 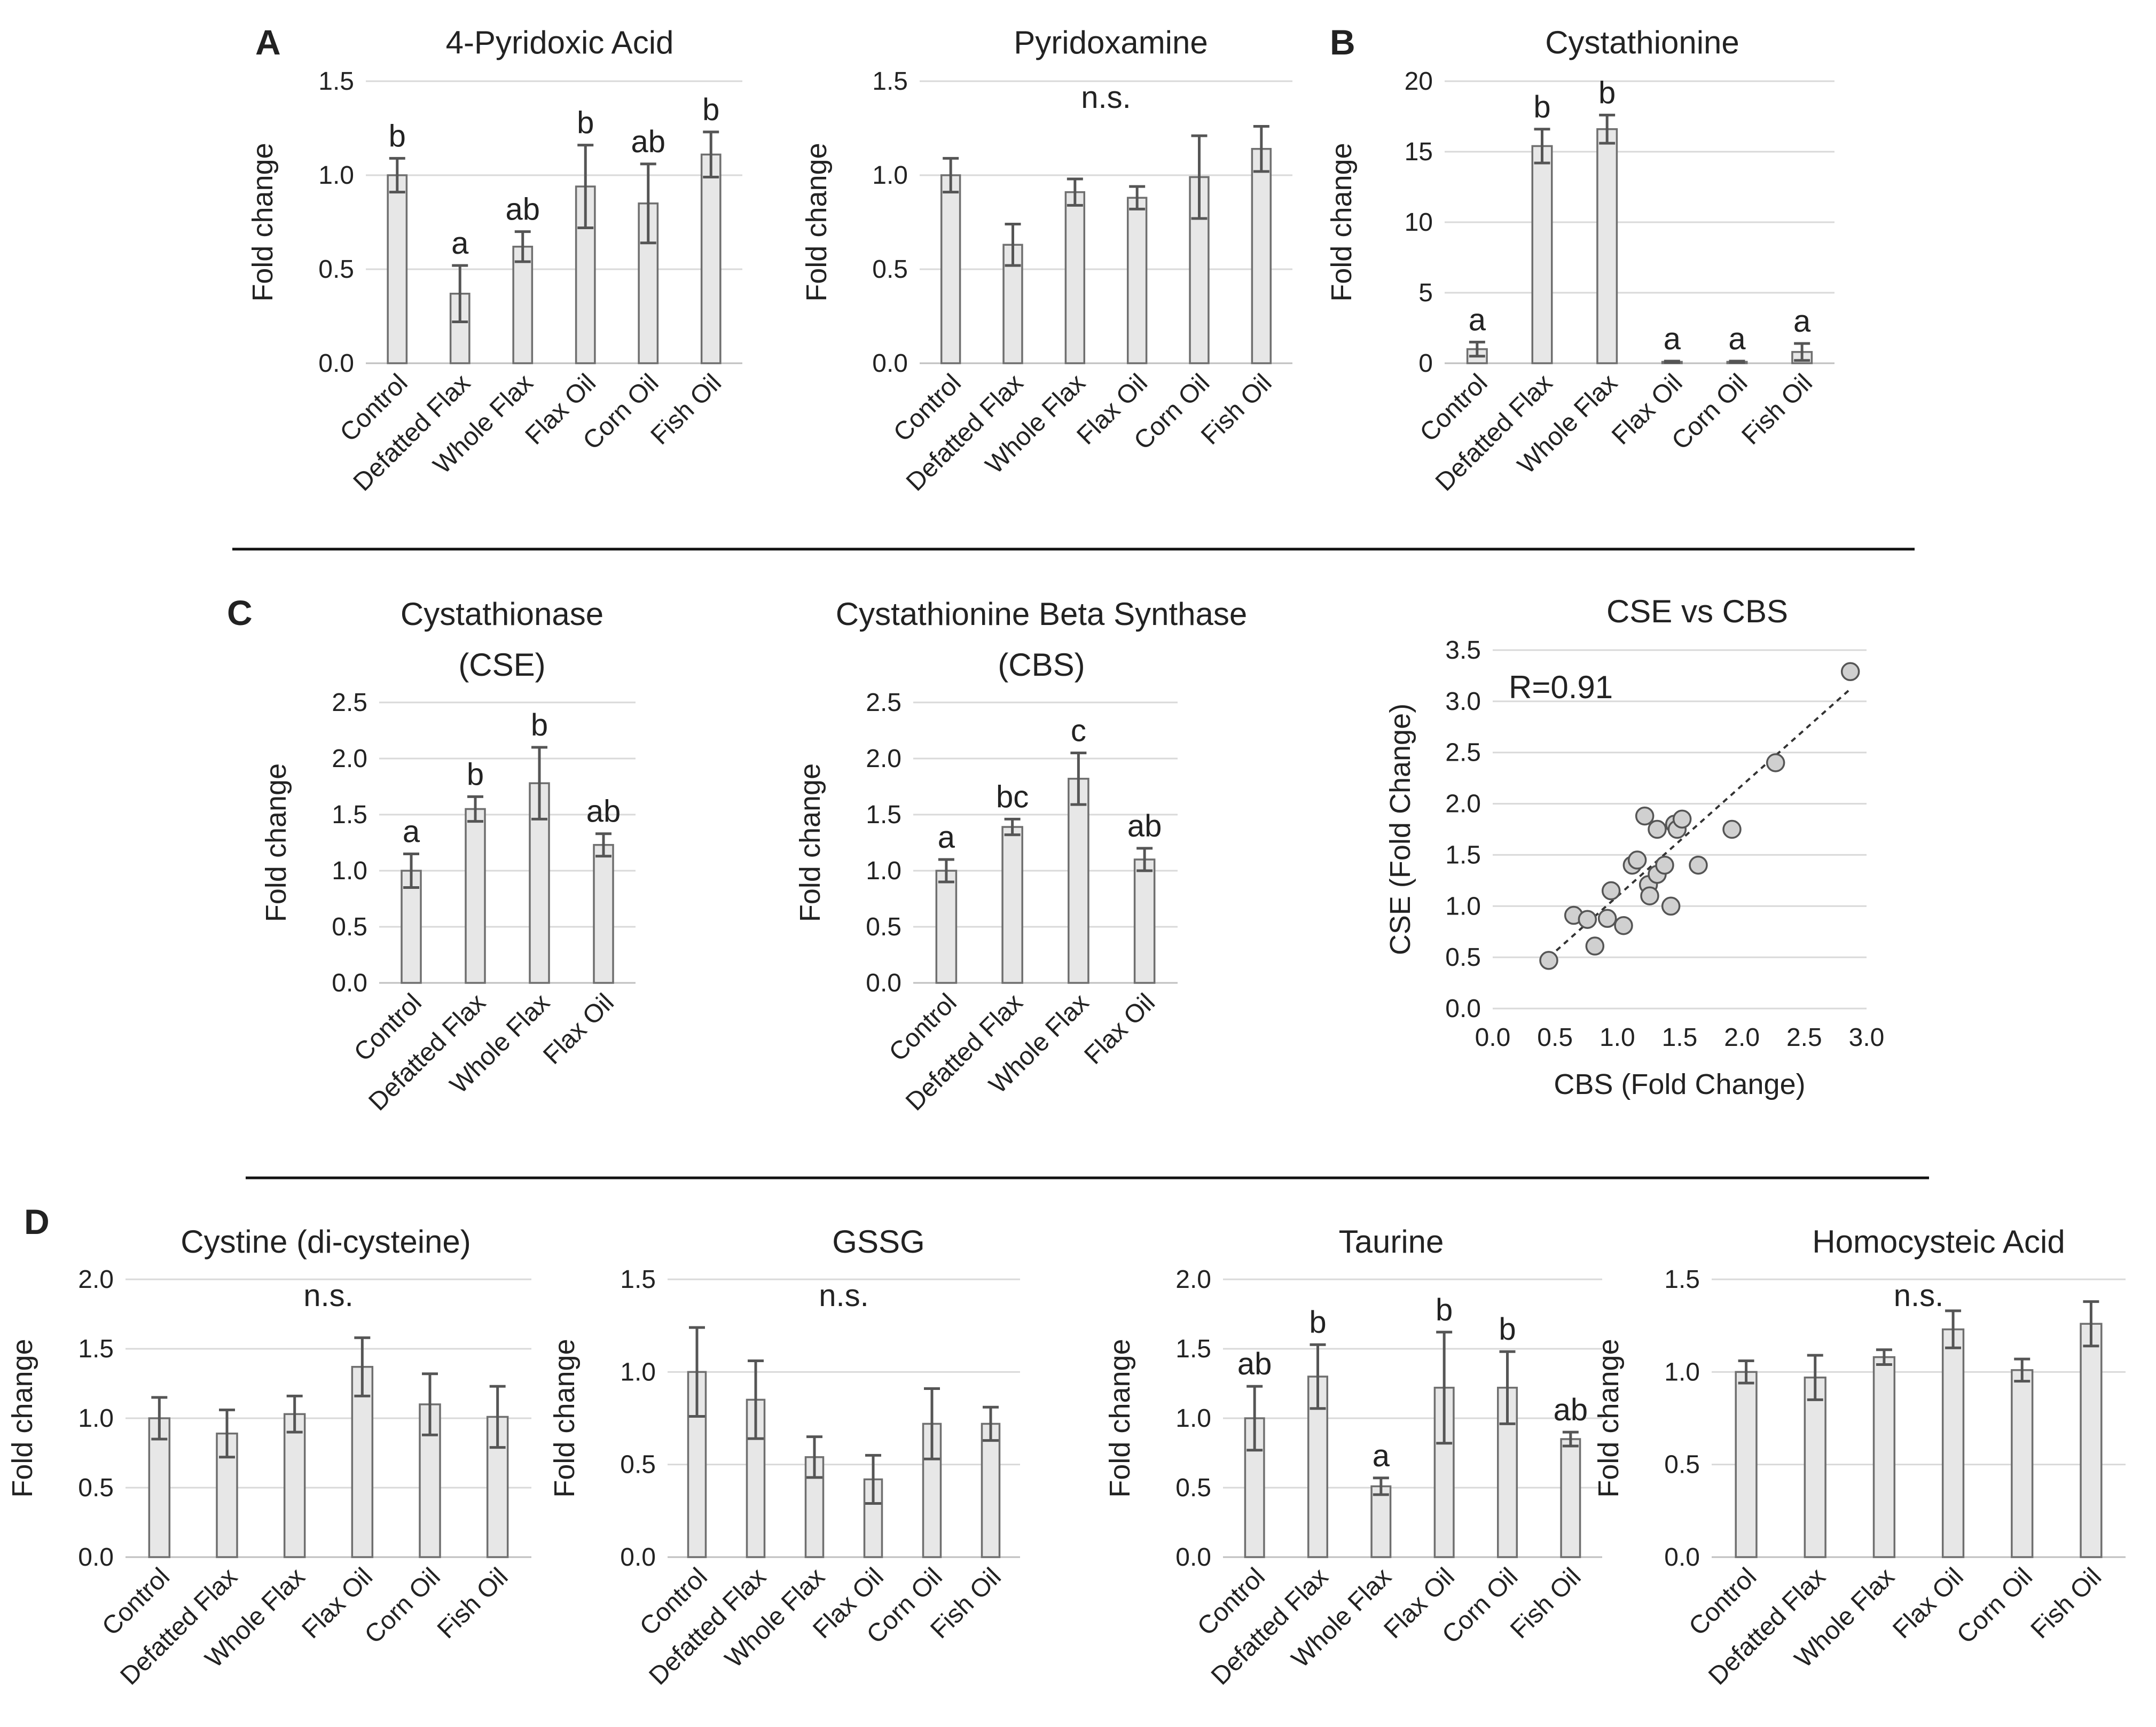 What do you see at coordinates (37, 1221) in the screenshot?
I see `panel-letter-d: D` at bounding box center [37, 1221].